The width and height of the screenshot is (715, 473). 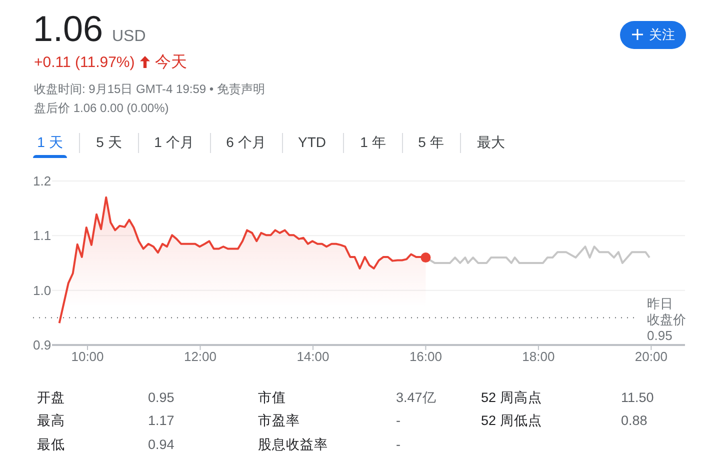 What do you see at coordinates (200, 356) in the screenshot?
I see `x-tick-label: 12:00` at bounding box center [200, 356].